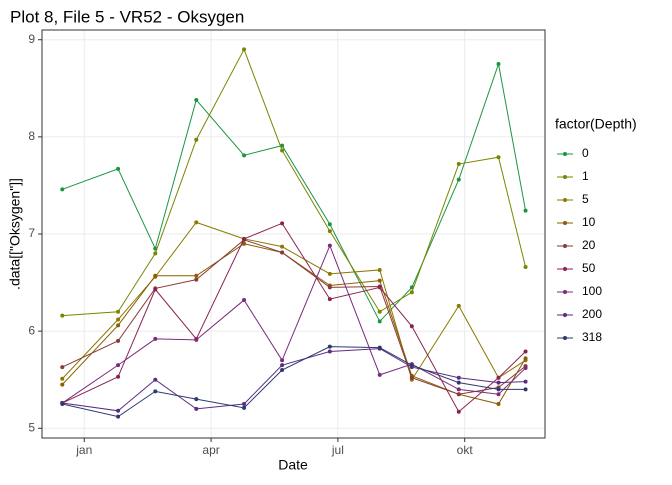 The width and height of the screenshot is (672, 485). I want to click on y-tick-label: 8, so click(31, 136).